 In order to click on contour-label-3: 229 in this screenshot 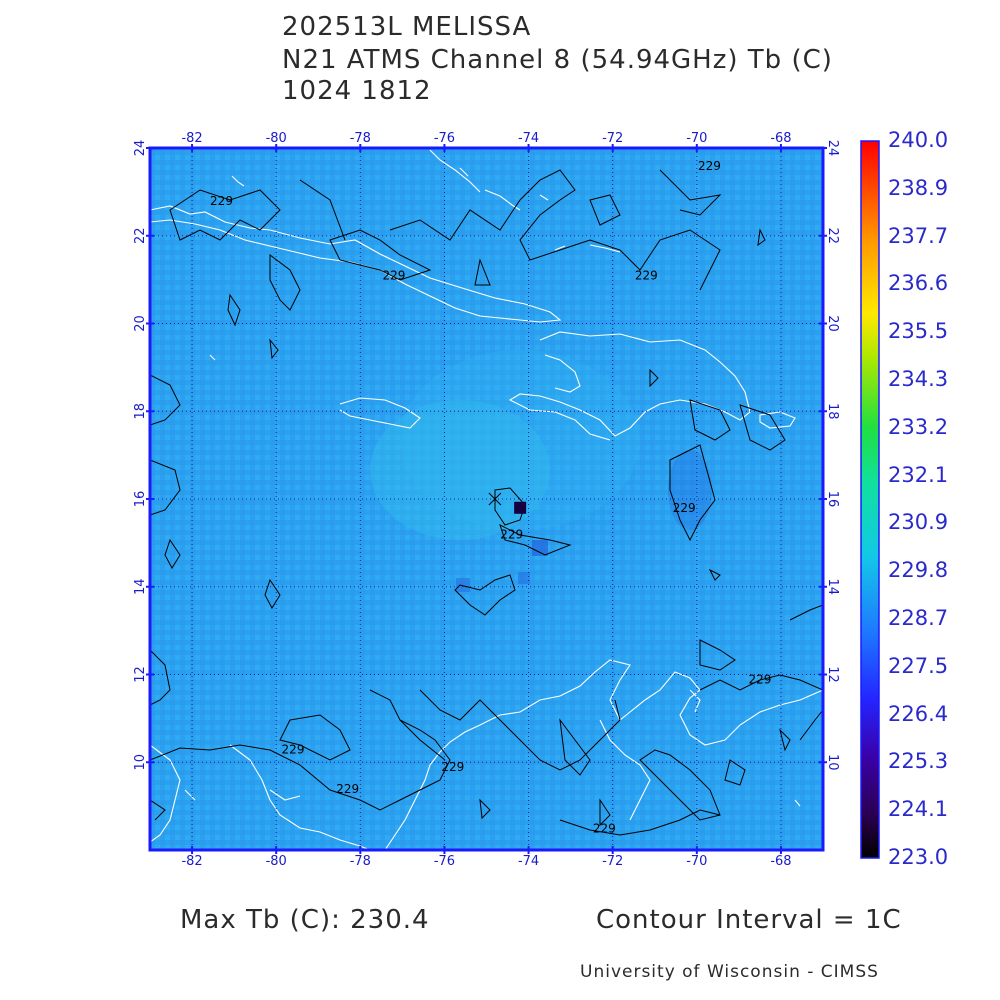, I will do `click(646, 276)`.